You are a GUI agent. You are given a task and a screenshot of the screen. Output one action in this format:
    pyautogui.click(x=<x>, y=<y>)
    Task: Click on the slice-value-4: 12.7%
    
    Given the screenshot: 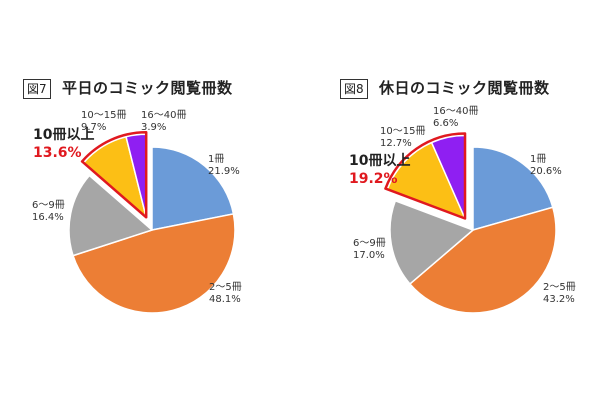 What is the action you would take?
    pyautogui.click(x=396, y=143)
    